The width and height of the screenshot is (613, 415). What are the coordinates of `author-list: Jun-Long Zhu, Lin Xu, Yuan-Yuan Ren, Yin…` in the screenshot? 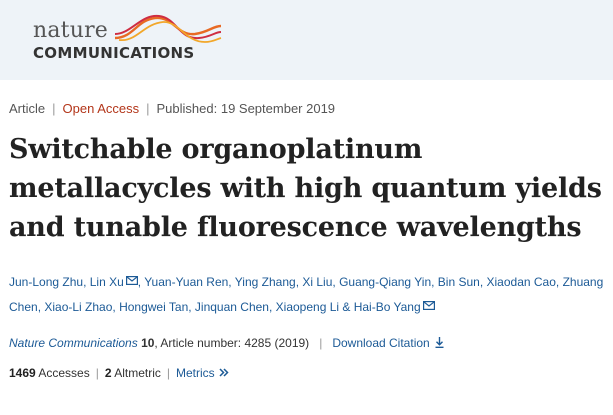 It's located at (309, 295).